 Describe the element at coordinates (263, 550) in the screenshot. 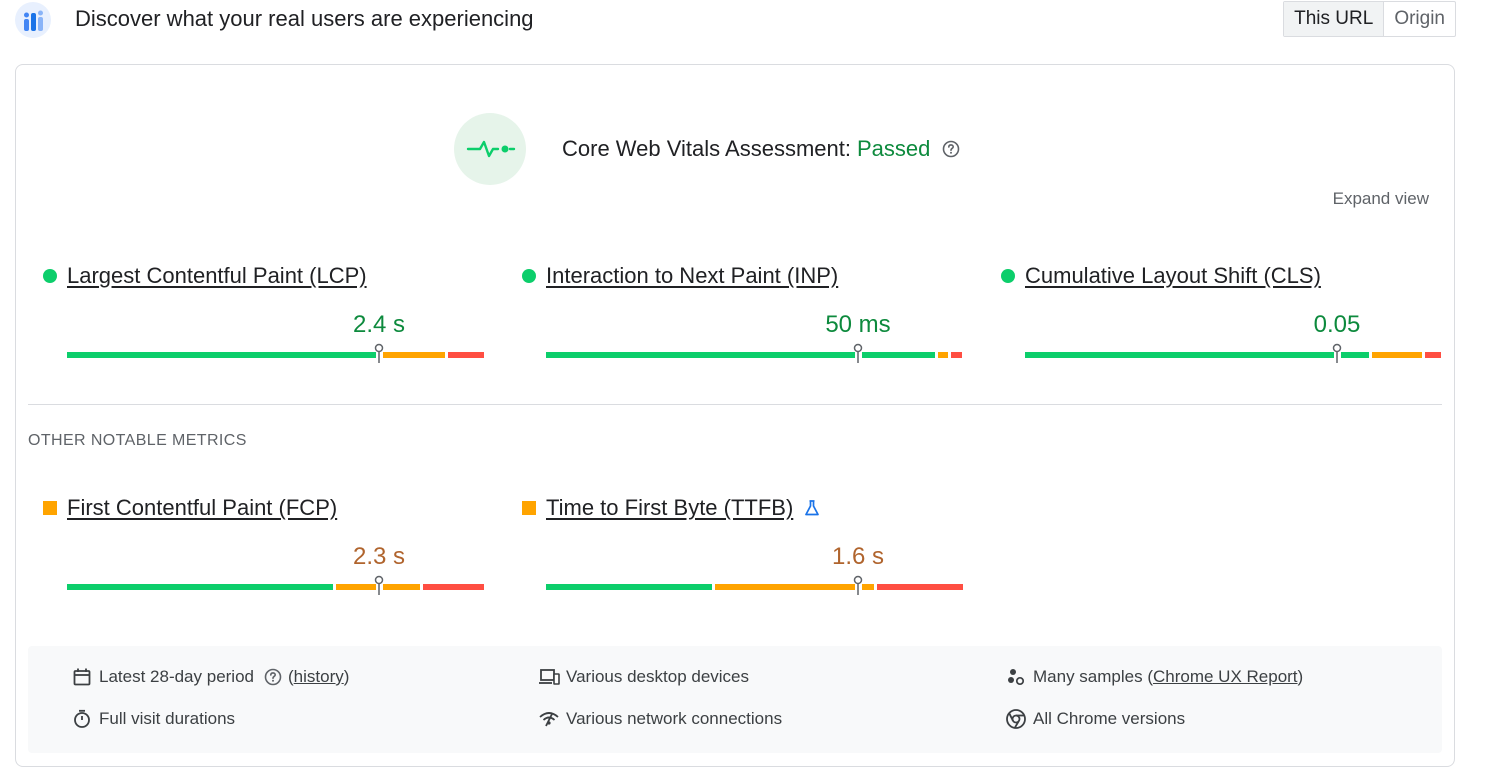

I see `metric-fcp: First Contentful Paint (FCP) 2.3 s` at that location.